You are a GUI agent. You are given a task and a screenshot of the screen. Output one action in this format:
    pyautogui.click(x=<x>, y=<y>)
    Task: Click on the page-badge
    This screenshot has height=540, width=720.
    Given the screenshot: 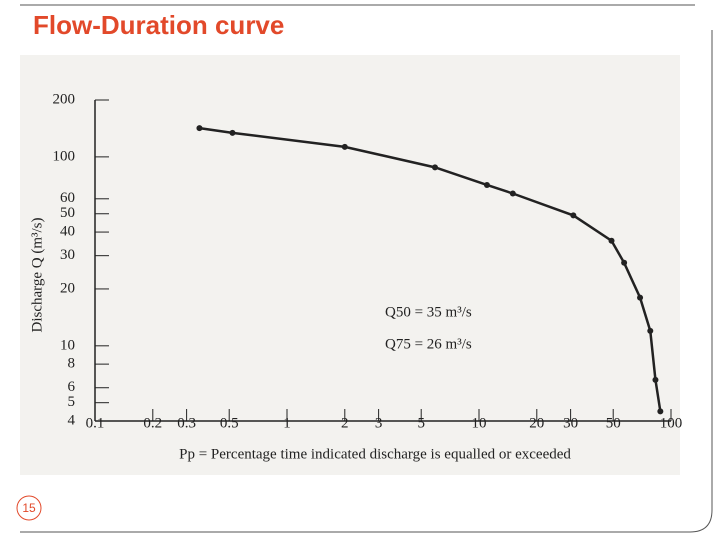 What is the action you would take?
    pyautogui.click(x=29, y=508)
    